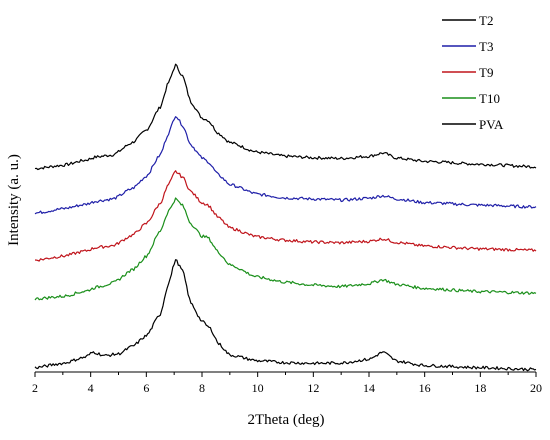 This screenshot has height=440, width=550. Describe the element at coordinates (285, 420) in the screenshot. I see `x-axis-title: 2Theta (deg)` at that location.